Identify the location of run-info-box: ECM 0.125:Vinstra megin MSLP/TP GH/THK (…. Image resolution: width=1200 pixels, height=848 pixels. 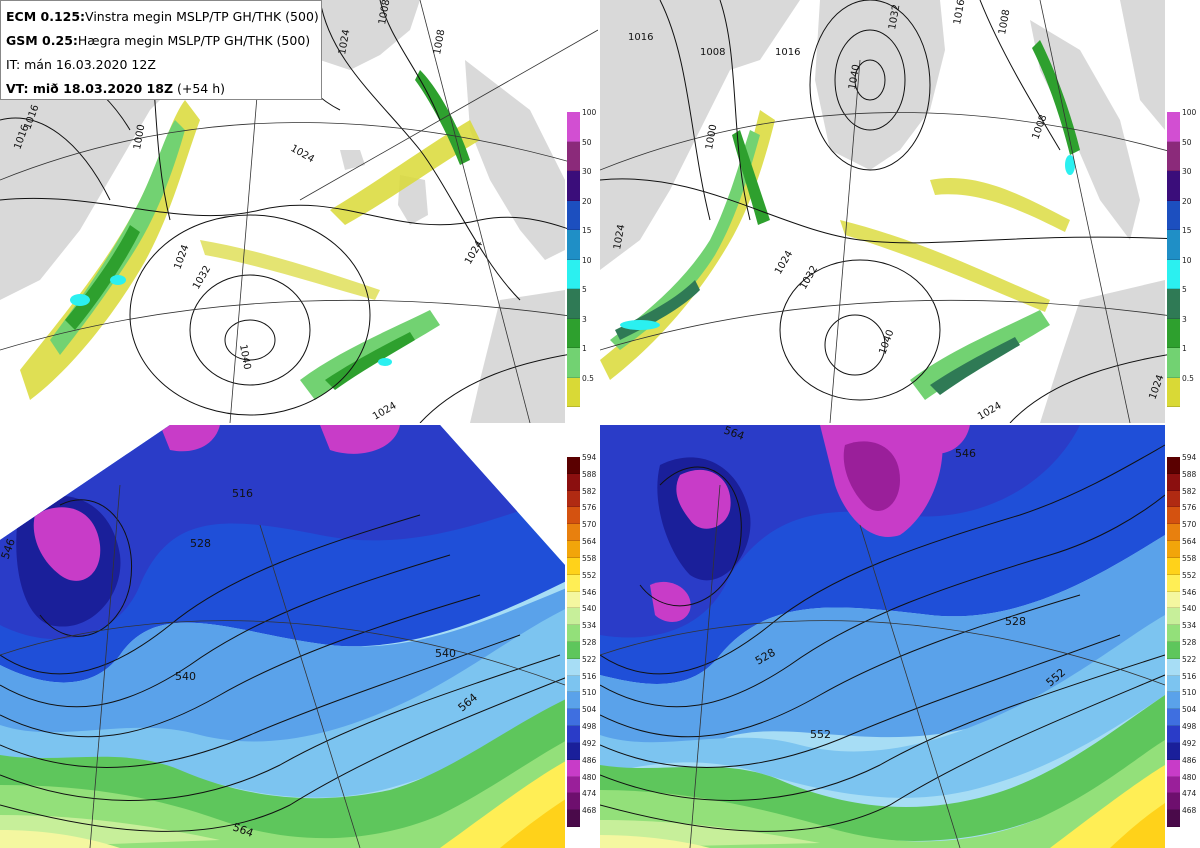
(161, 50).